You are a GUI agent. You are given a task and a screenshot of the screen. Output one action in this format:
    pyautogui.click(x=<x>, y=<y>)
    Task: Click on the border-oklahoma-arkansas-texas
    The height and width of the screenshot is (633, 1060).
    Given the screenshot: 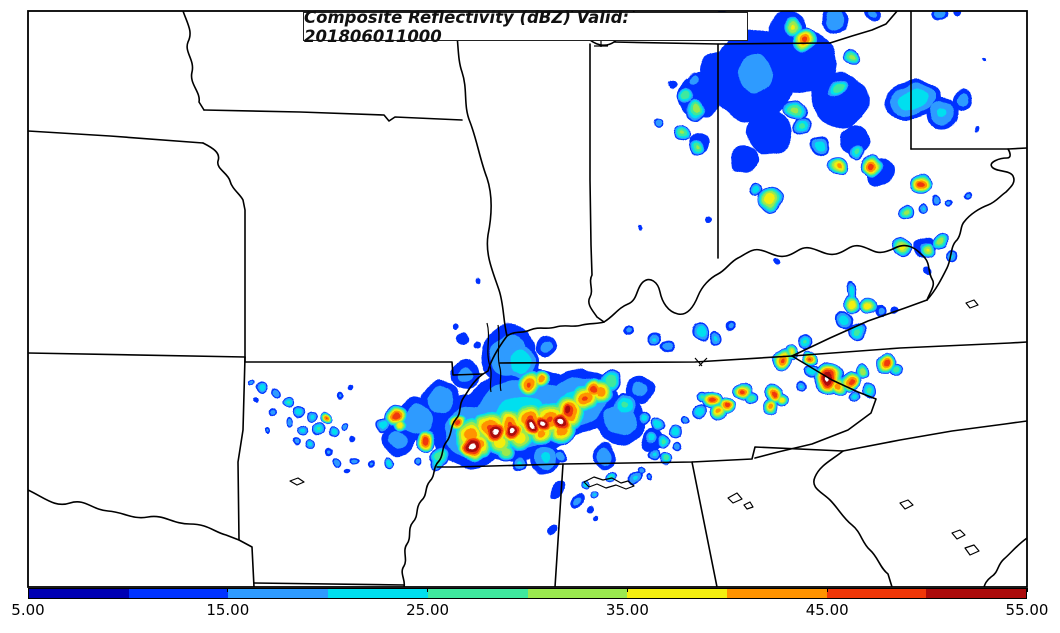 What is the action you would take?
    pyautogui.click(x=246, y=471)
    